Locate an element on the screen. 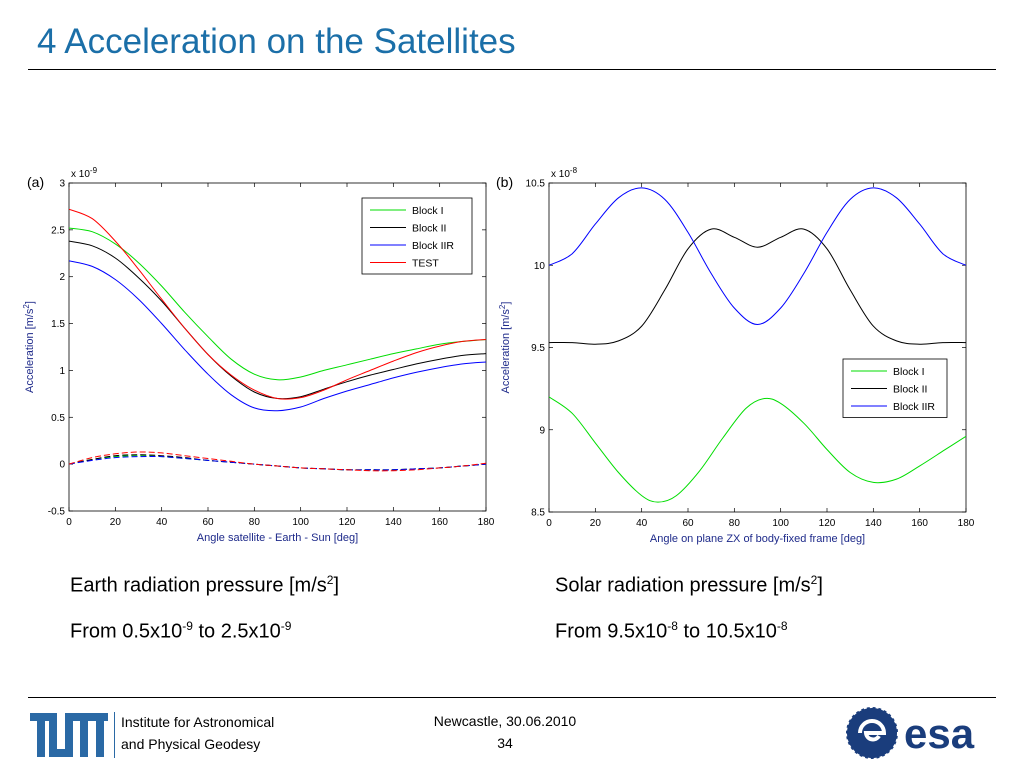 The width and height of the screenshot is (1024, 768). caption-left-line2-b: to 2.5x10 is located at coordinates (236, 631).